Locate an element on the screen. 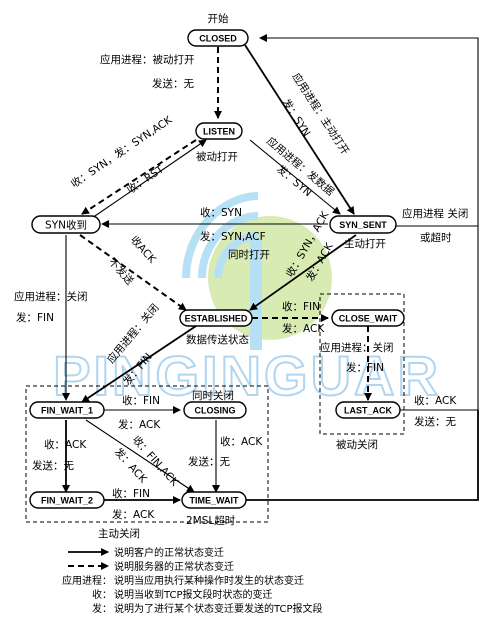  state-listen: LISTEN is located at coordinates (219, 131).